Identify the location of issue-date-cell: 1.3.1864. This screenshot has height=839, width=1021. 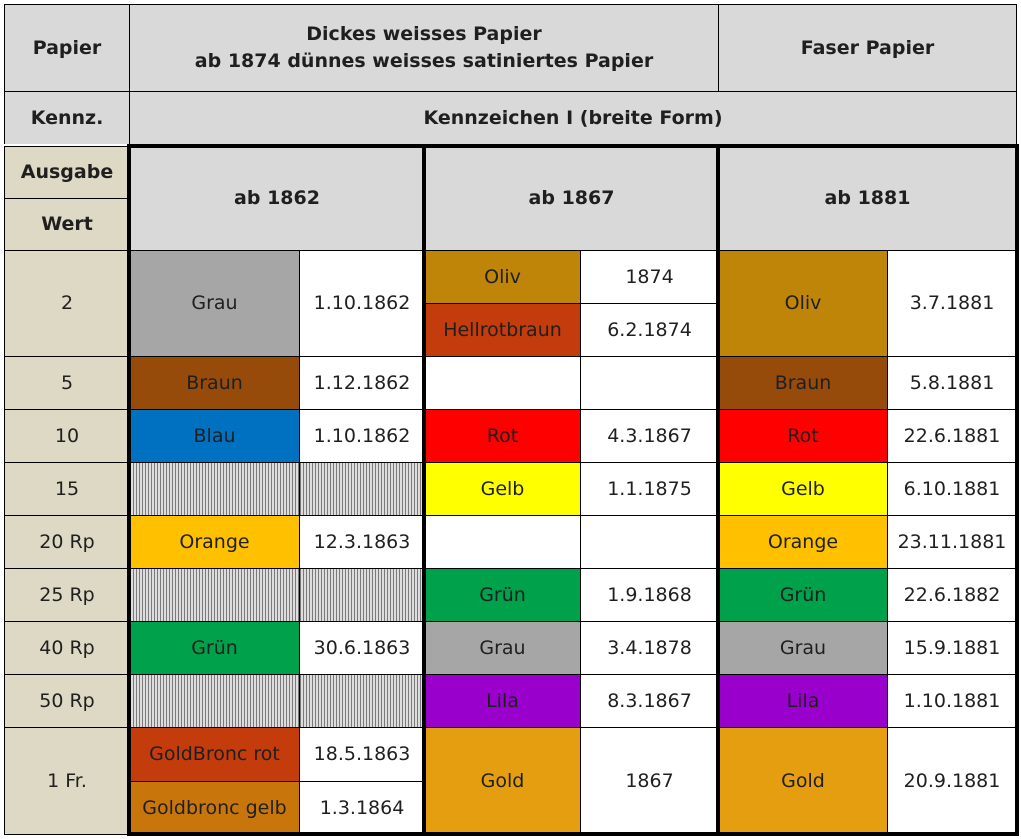
(361, 807).